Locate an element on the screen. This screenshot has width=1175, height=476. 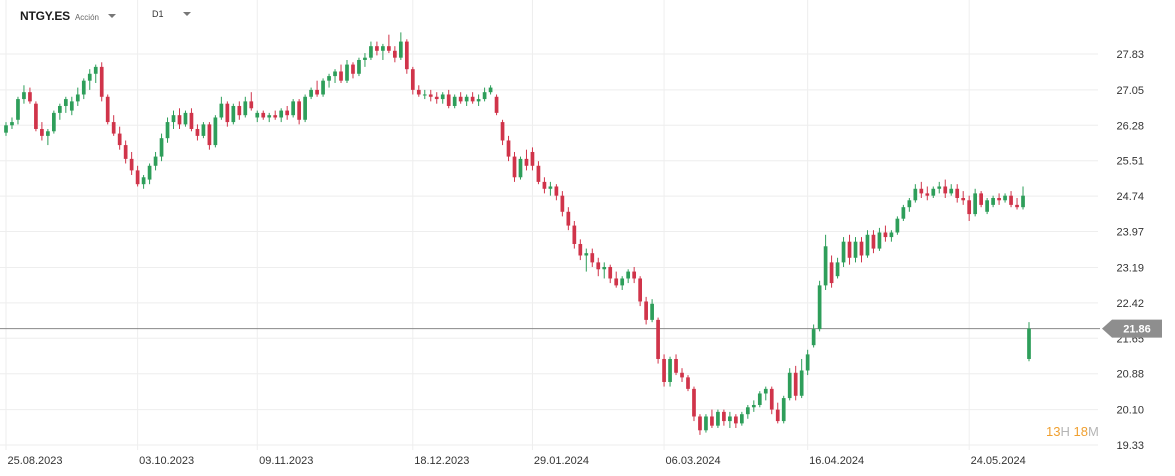
y-tick-label: 20.88 is located at coordinates (1130, 375).